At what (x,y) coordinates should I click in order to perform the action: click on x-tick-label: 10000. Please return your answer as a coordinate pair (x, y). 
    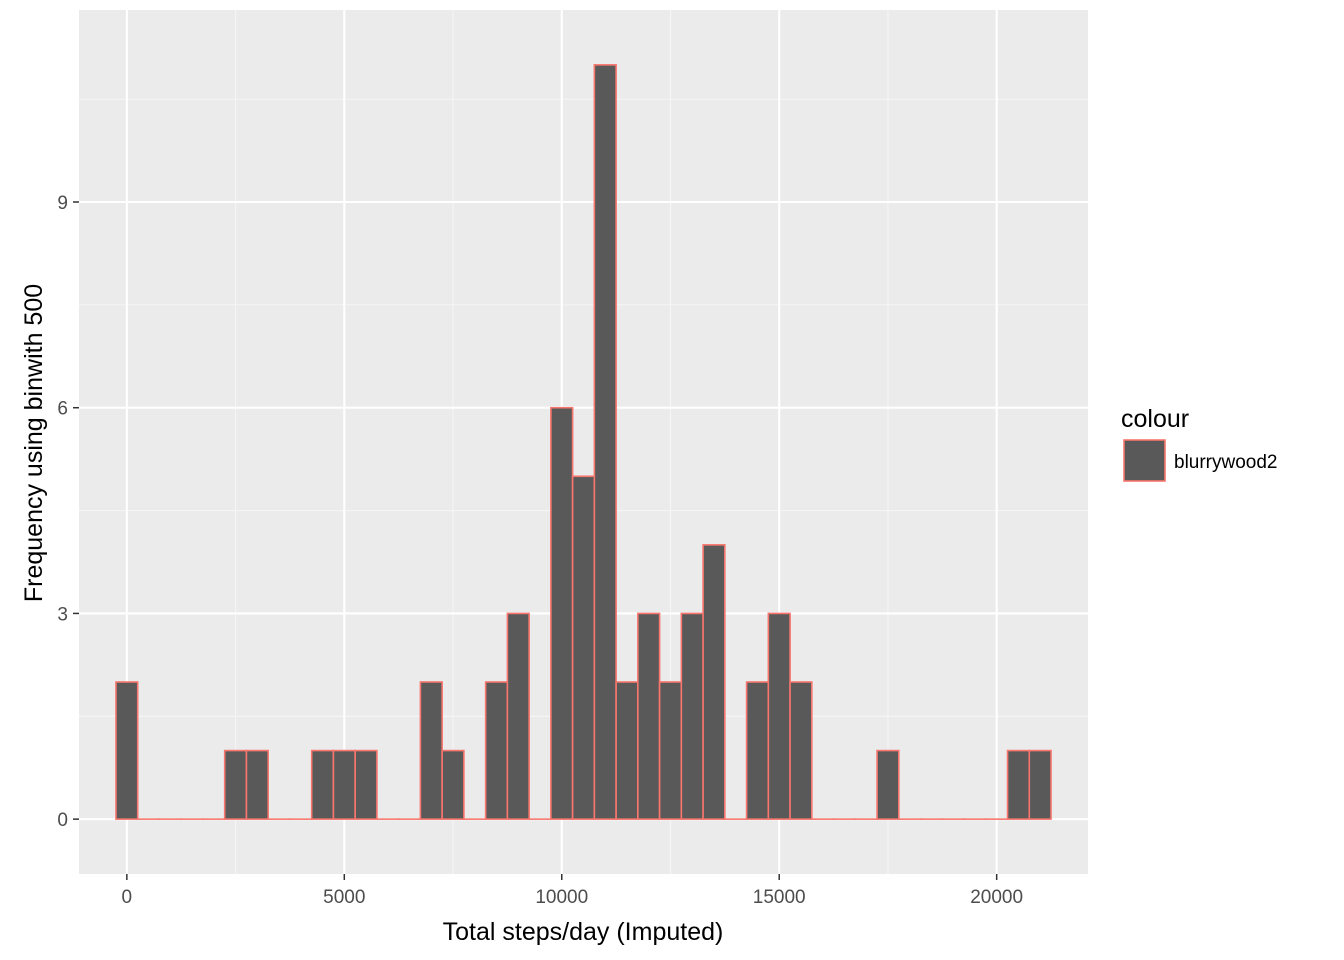
    Looking at the image, I should click on (561, 897).